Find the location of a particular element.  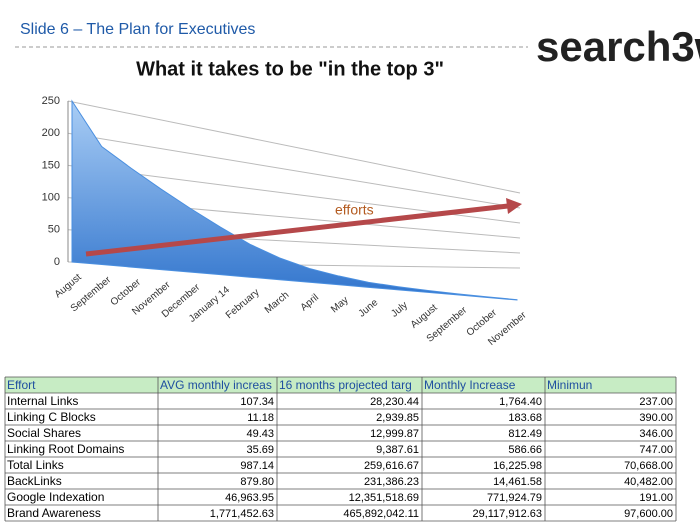

table-cell: 14,461.58 is located at coordinates (517, 482).